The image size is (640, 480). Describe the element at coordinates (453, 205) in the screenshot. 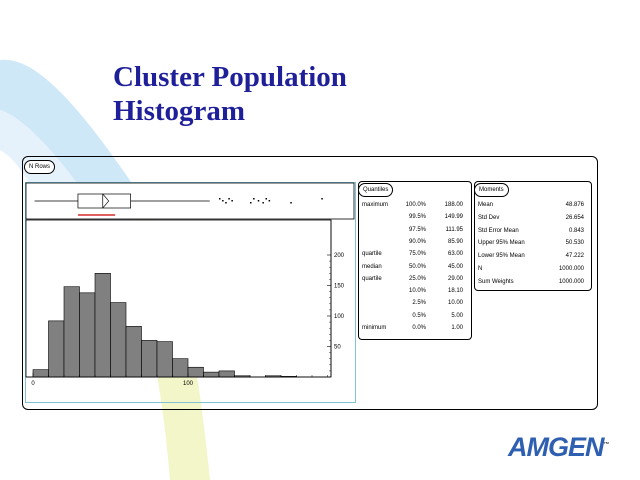

I see `quantile-value: 188.00` at that location.